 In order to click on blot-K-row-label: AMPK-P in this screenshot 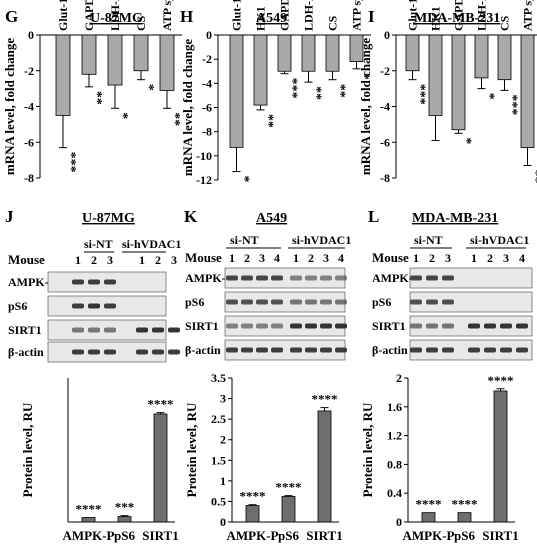, I will do `click(209, 278)`.